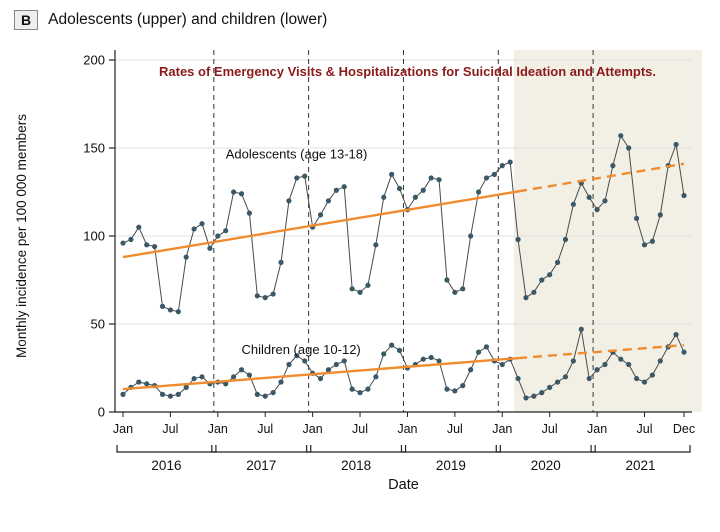 The height and width of the screenshot is (532, 720). What do you see at coordinates (684, 429) in the screenshot?
I see `svg-text: Dec` at bounding box center [684, 429].